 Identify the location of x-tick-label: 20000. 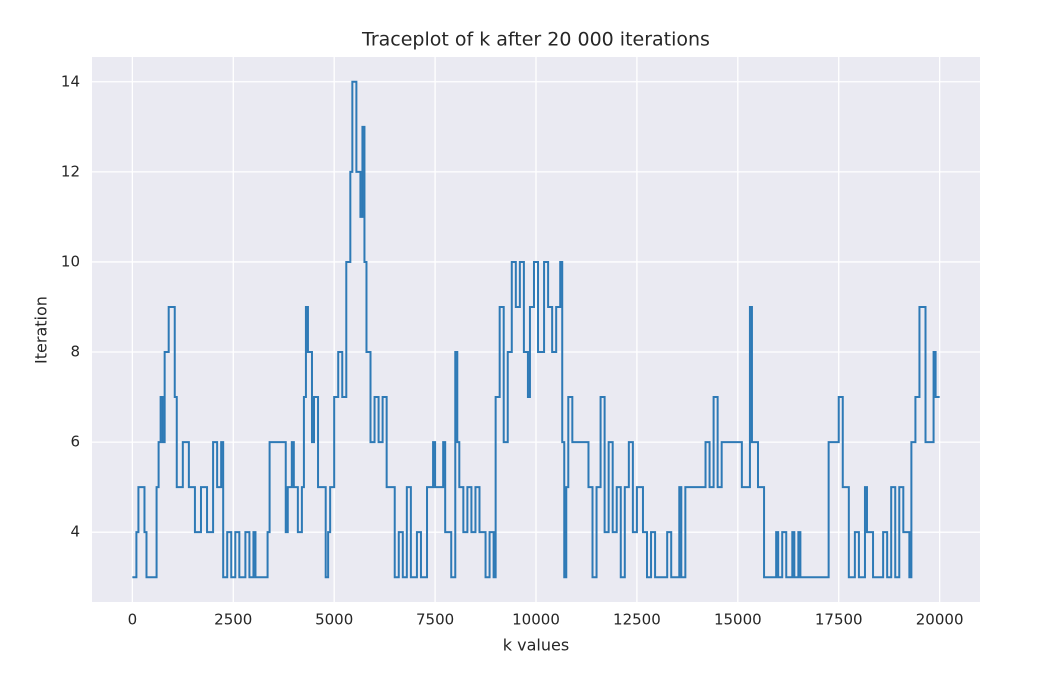
(940, 620).